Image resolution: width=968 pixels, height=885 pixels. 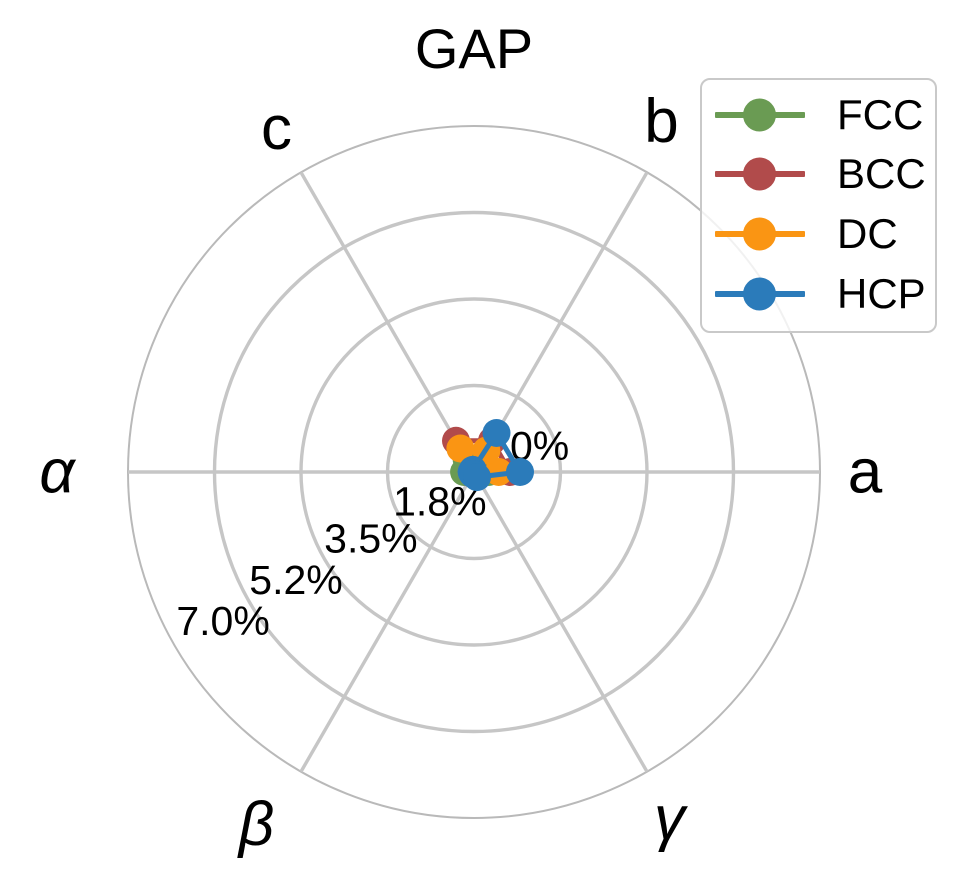 I want to click on marker-dc-a, so click(x=498, y=472).